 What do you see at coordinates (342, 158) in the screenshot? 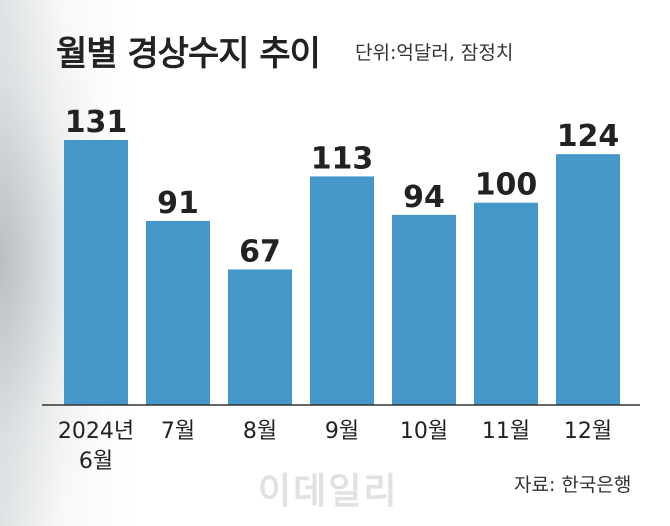
I see `bar-value-label-3: 113` at bounding box center [342, 158].